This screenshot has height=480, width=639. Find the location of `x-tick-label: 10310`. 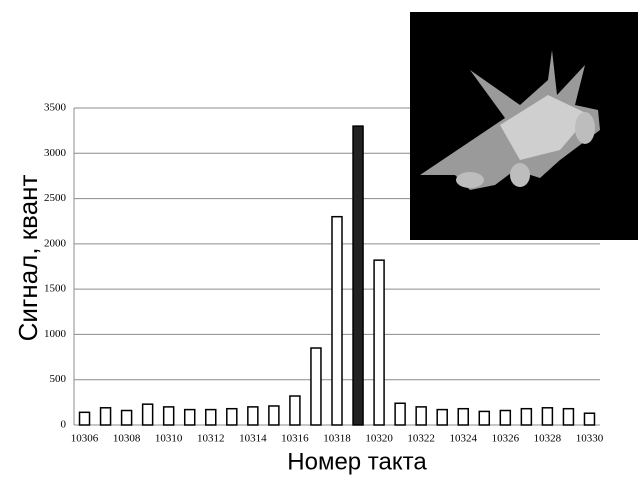

x-tick-label: 10310 is located at coordinates (169, 439).